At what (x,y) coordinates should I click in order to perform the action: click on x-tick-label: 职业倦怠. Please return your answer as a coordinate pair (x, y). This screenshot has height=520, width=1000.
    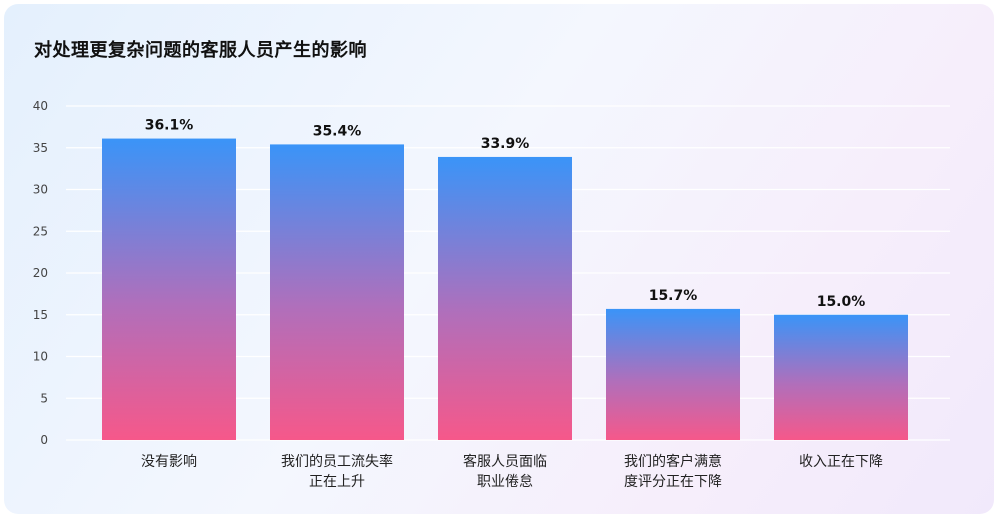
    Looking at the image, I should click on (505, 482).